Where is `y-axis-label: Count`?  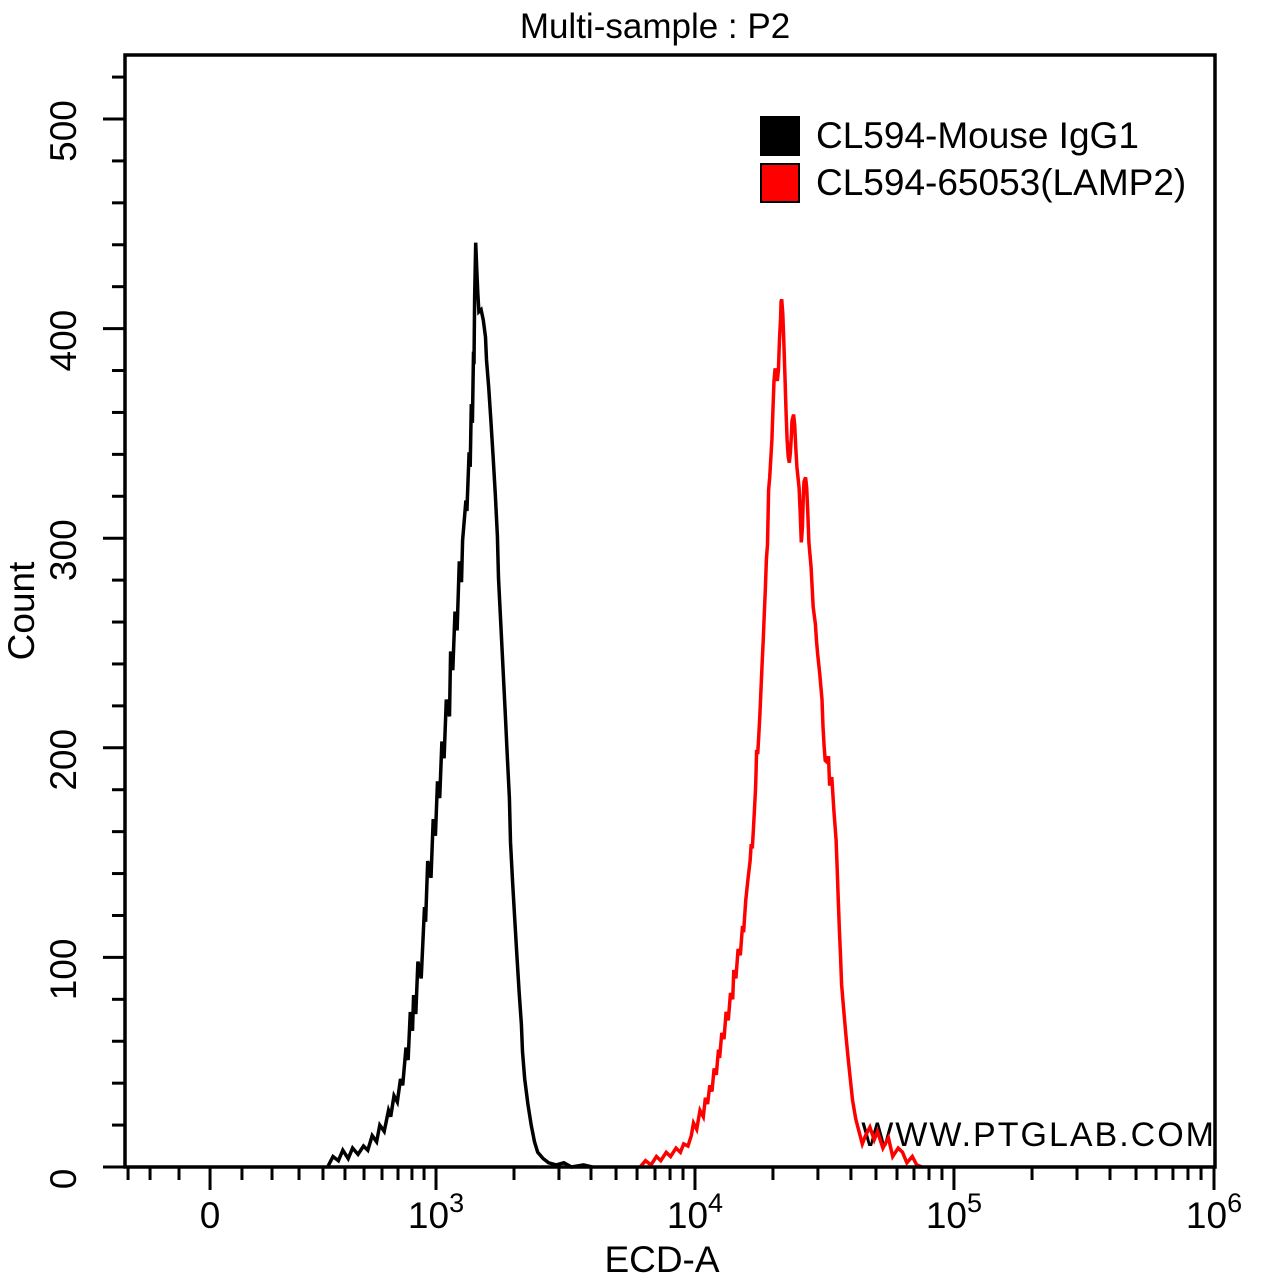 y-axis-label: Count is located at coordinates (21, 610).